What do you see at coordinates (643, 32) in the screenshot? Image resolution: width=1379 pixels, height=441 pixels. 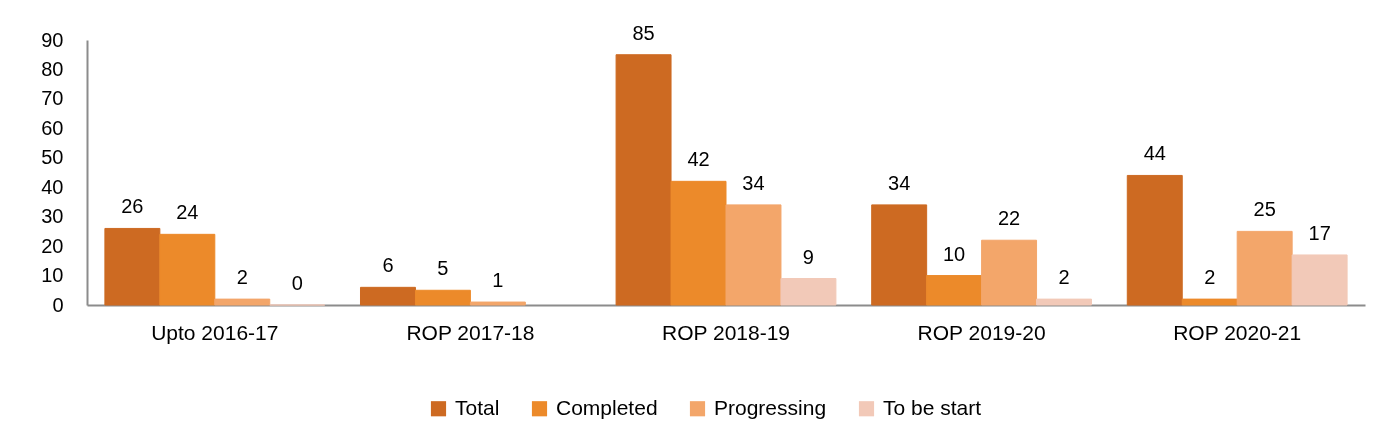 I see `data-label: 85` at bounding box center [643, 32].